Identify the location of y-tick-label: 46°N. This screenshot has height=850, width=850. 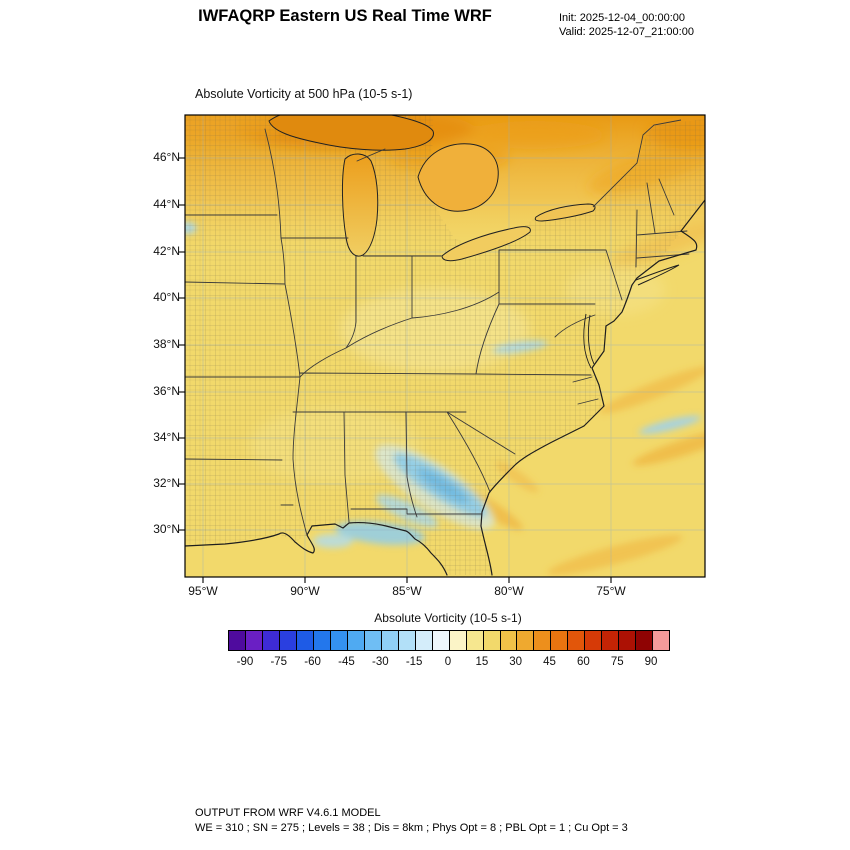
(166, 157).